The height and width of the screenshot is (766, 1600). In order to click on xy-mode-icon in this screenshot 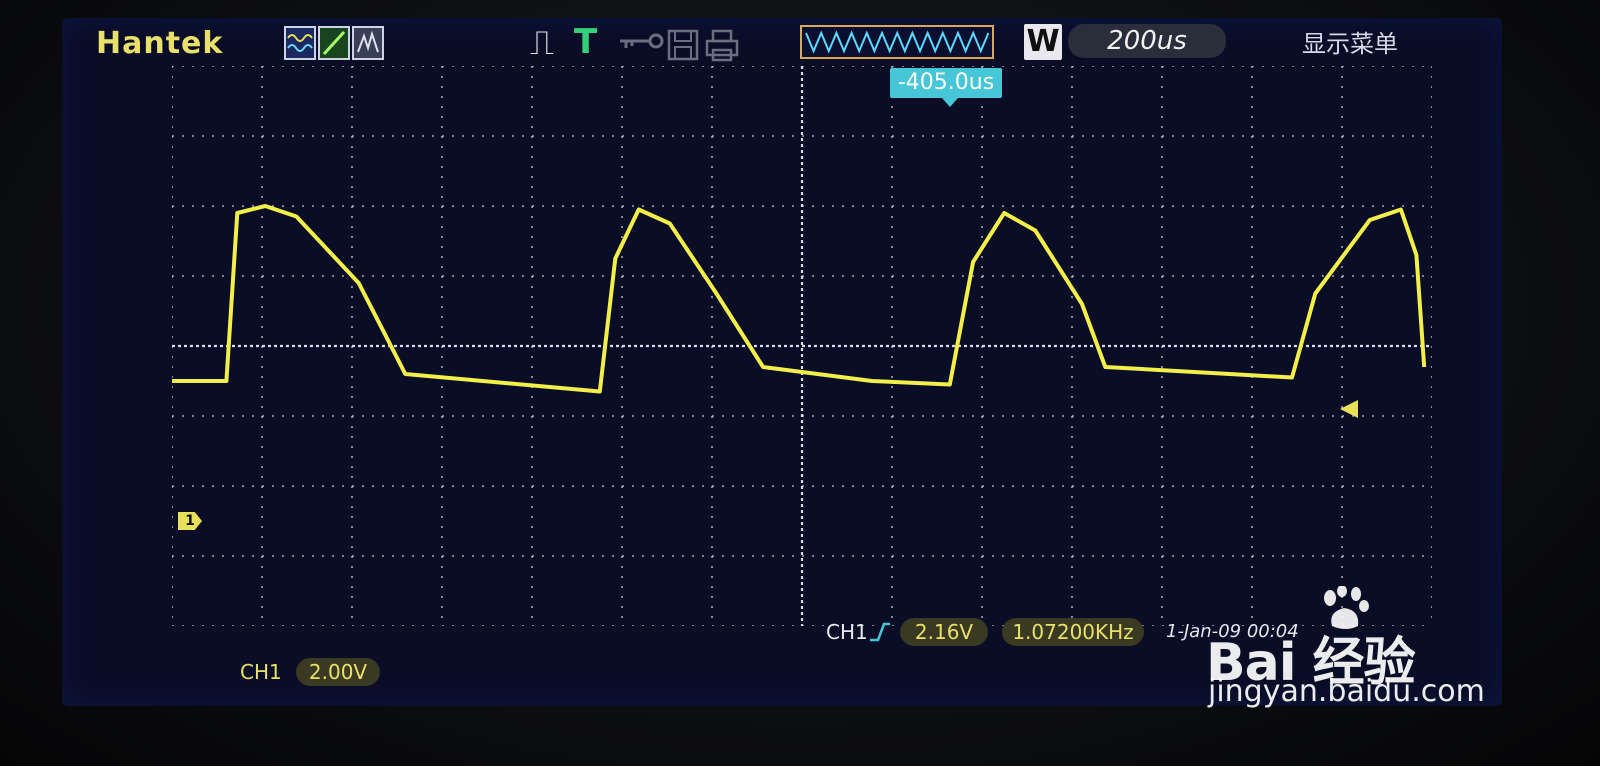, I will do `click(334, 43)`.